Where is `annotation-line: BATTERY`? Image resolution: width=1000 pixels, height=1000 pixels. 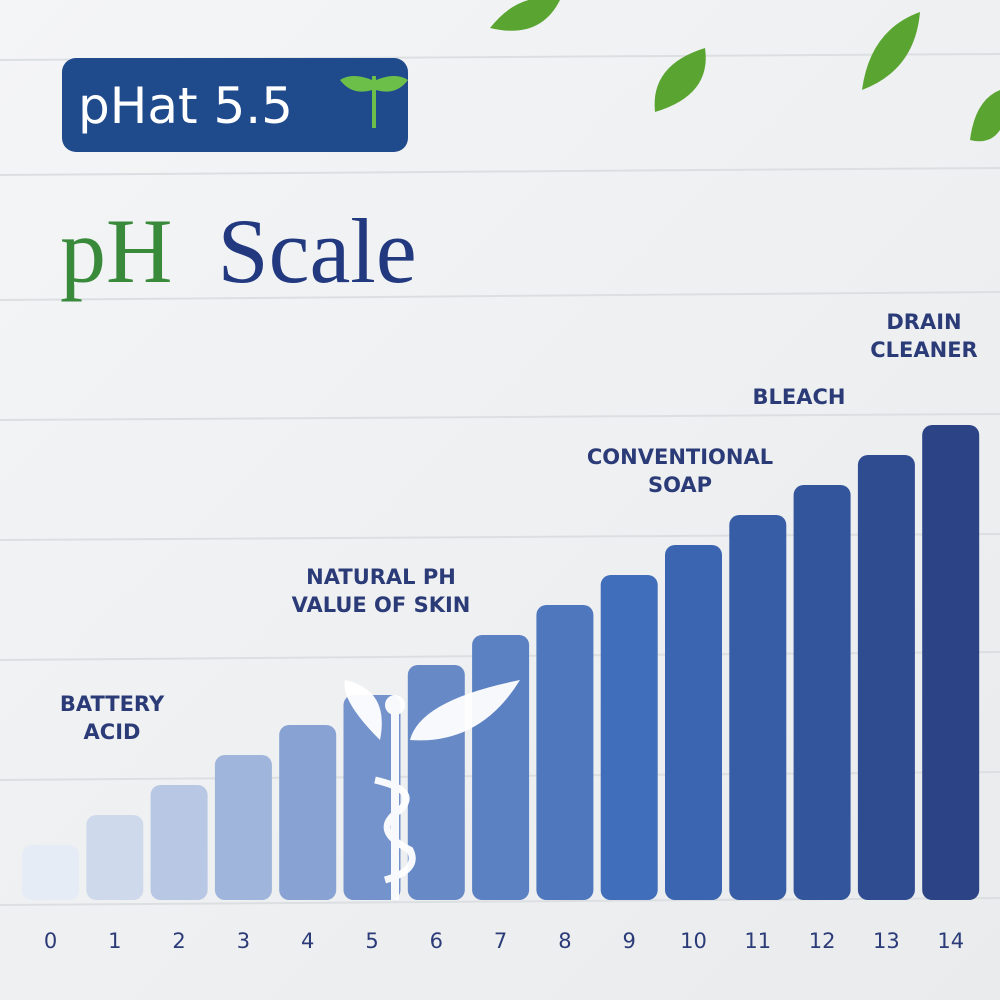
annotation-line: BATTERY is located at coordinates (112, 704).